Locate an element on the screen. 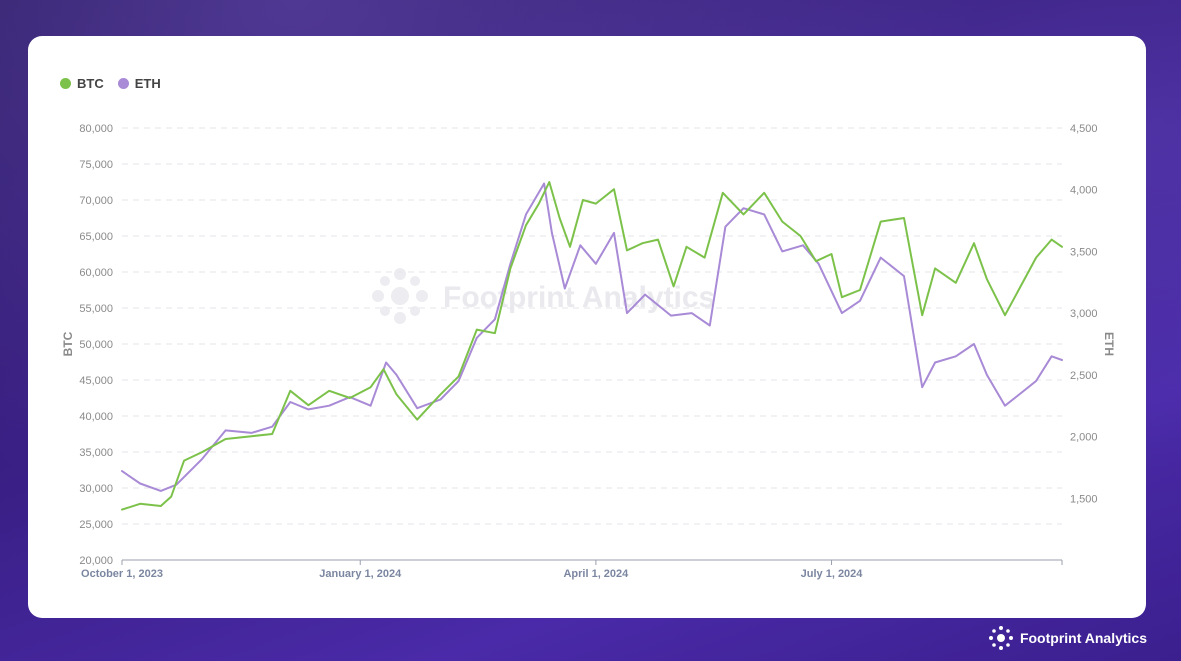  y-right-tick-label: 4,500 is located at coordinates (1084, 129).